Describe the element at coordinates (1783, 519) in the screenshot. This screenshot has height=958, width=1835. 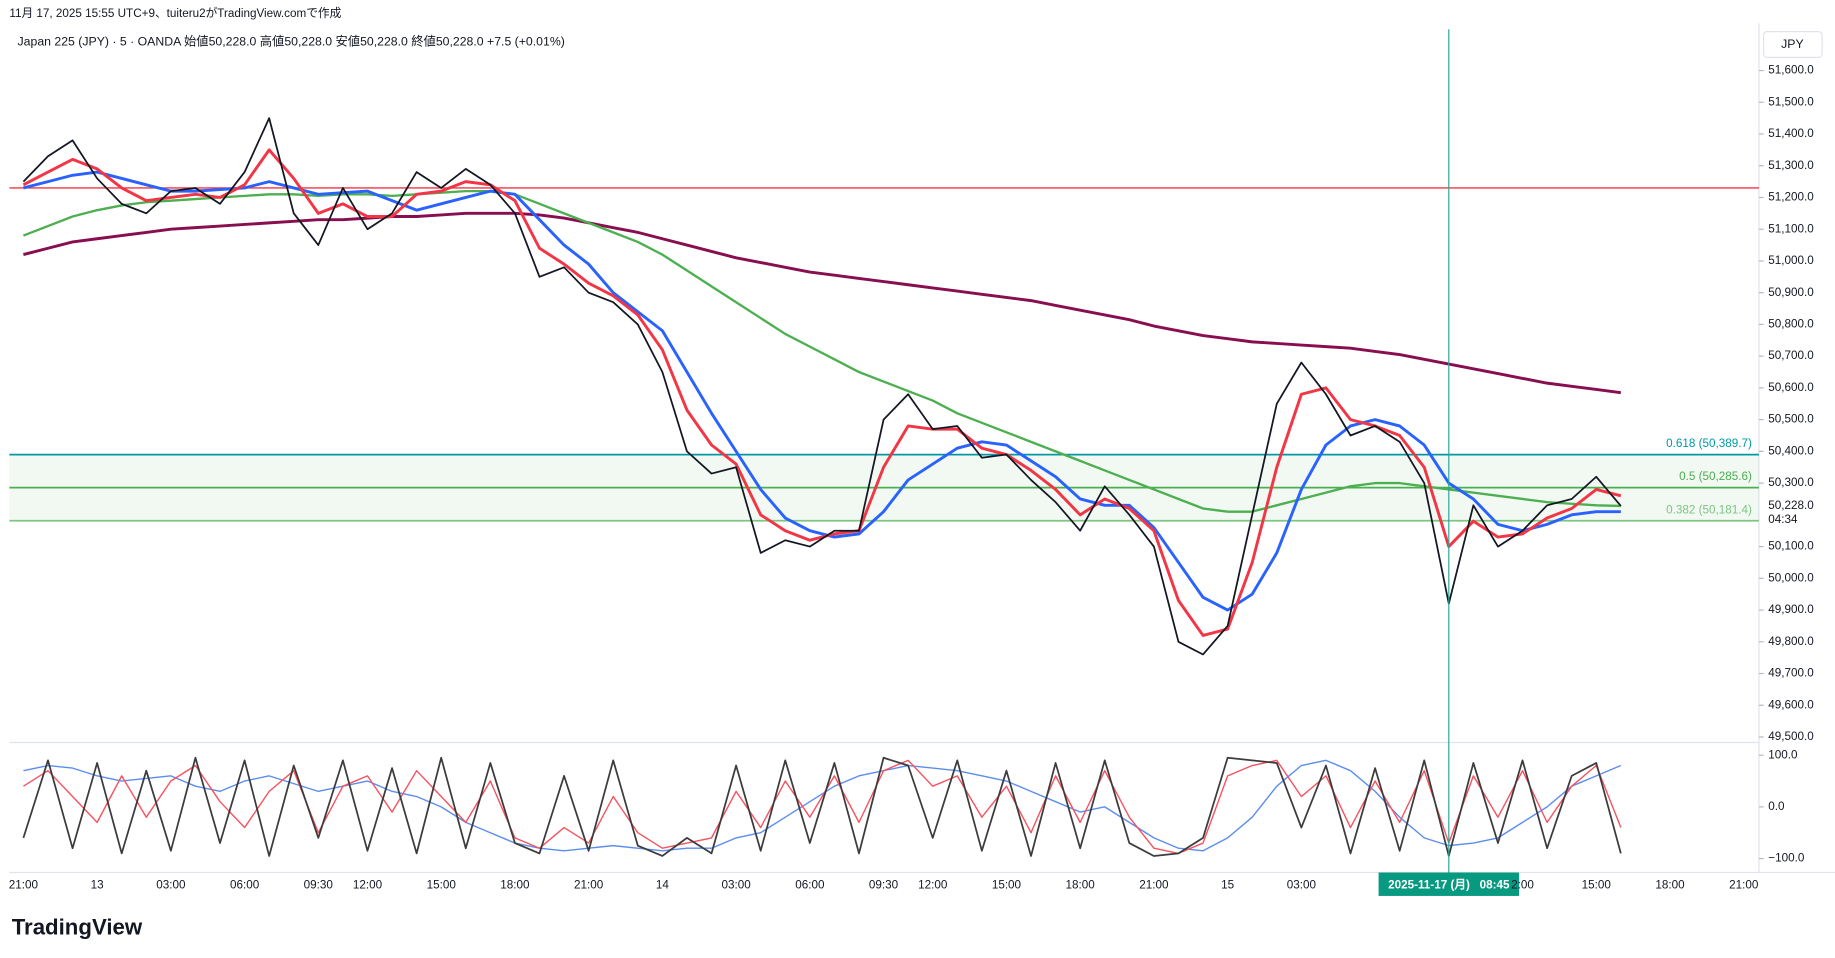
I see `countdown: 04:34` at that location.